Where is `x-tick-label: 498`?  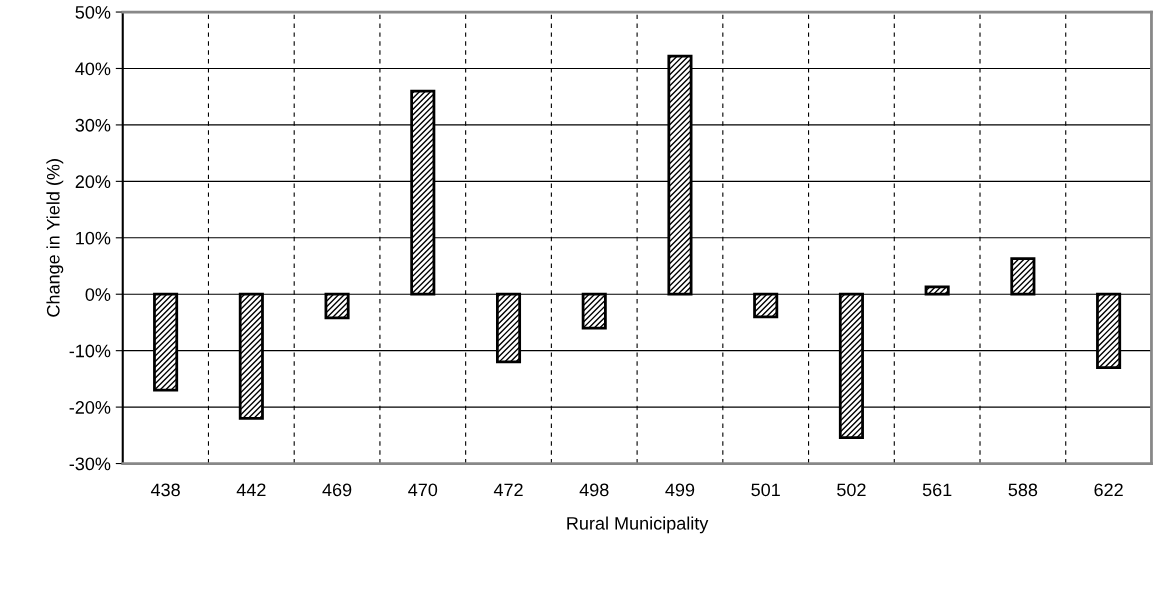
x-tick-label: 498 is located at coordinates (594, 490).